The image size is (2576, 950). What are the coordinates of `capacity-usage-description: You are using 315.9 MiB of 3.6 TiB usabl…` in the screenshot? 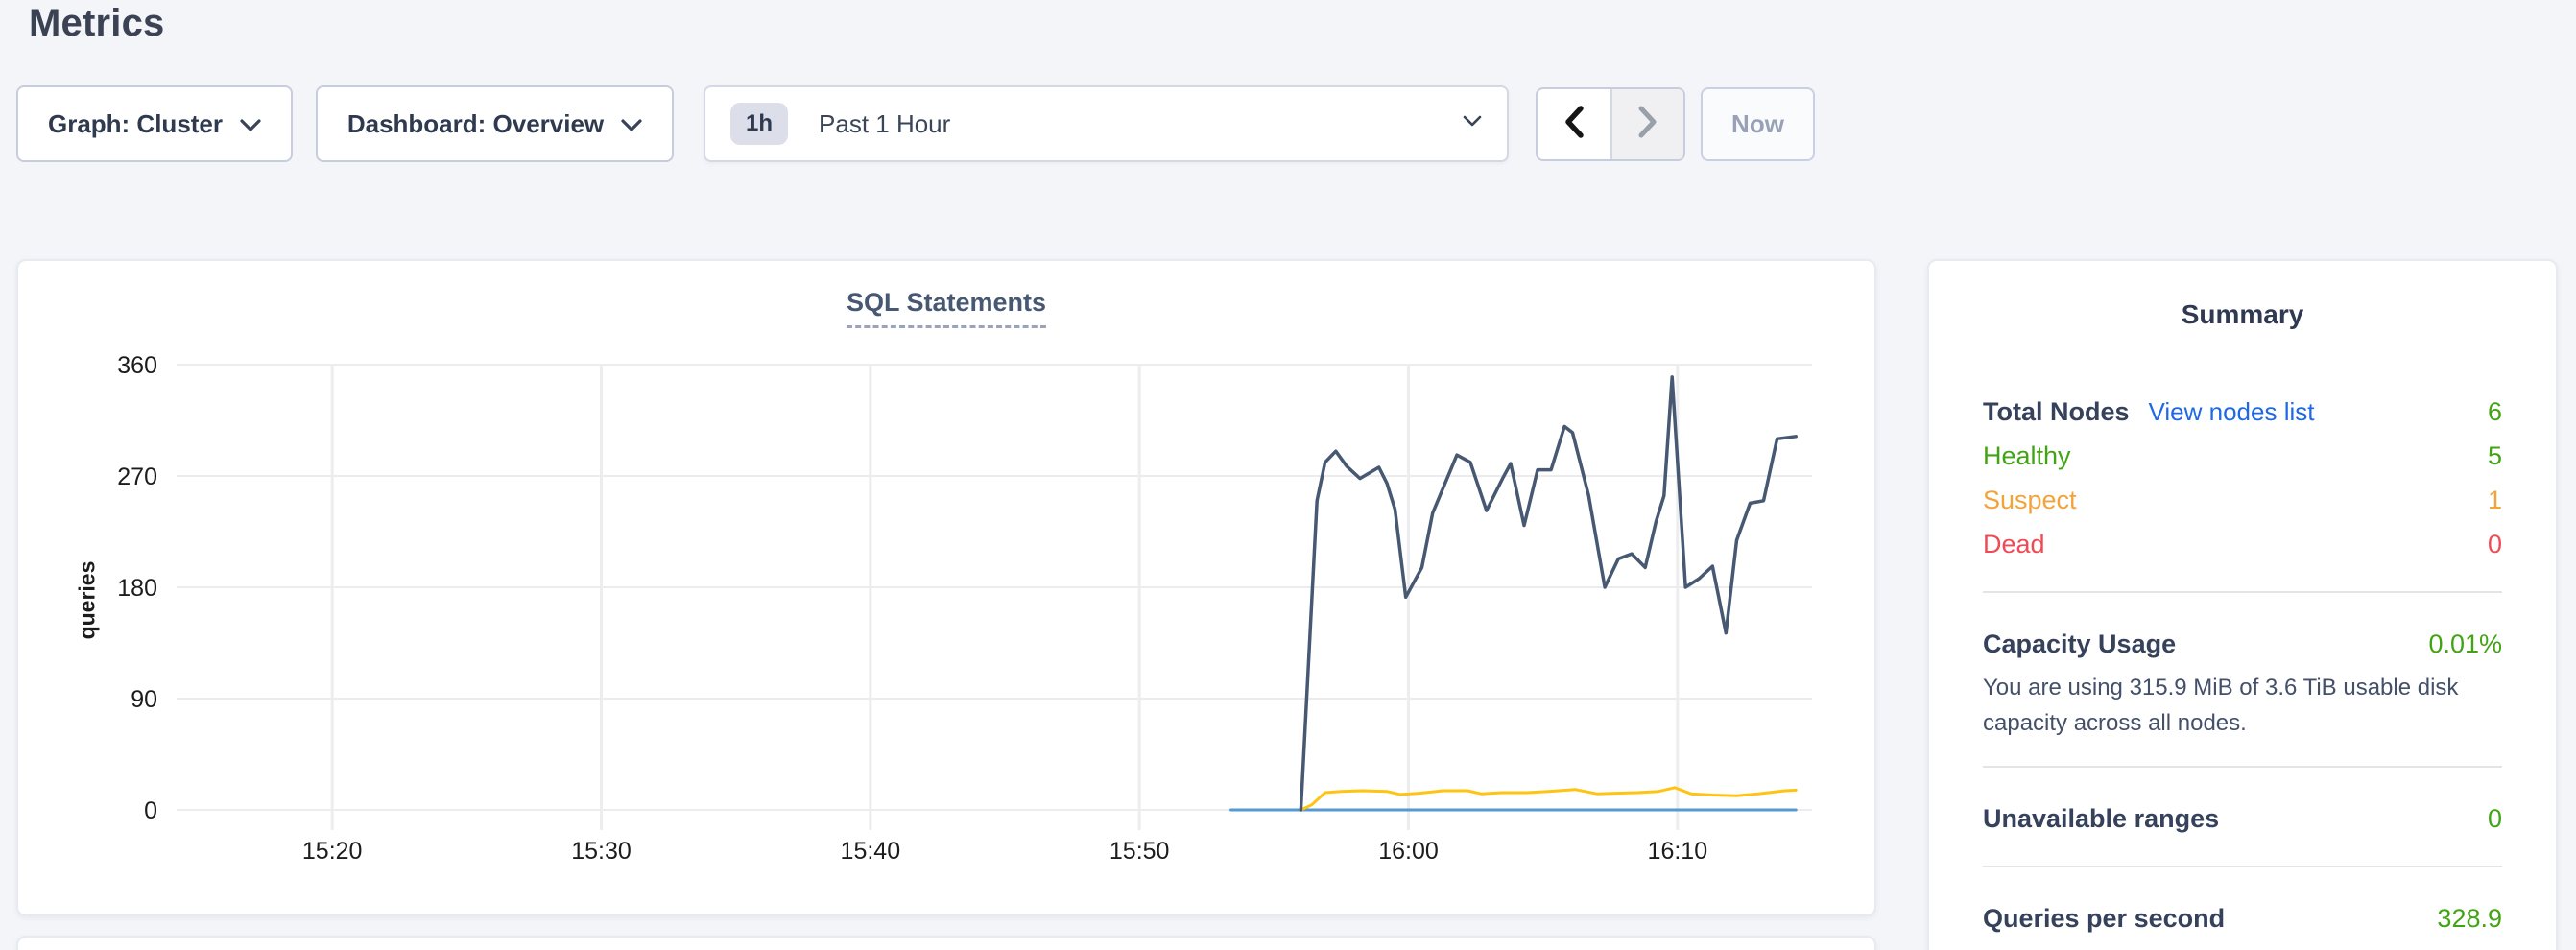 It's located at (2221, 705).